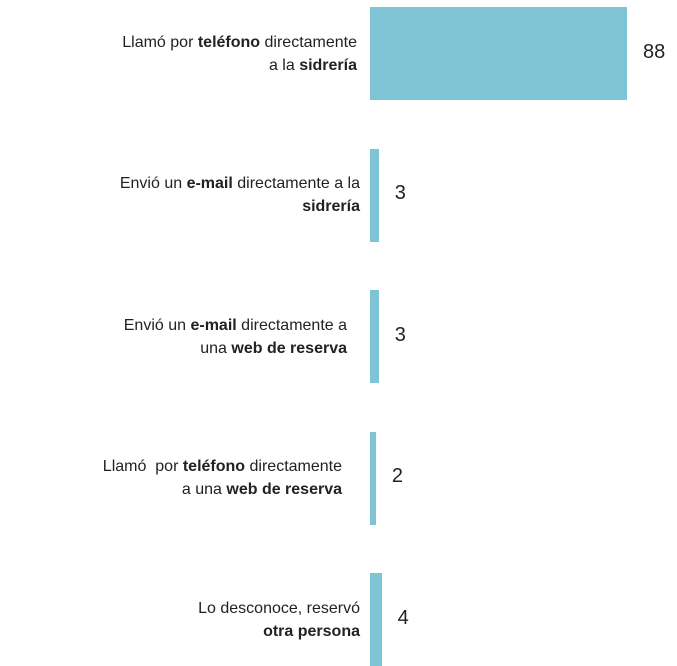  I want to click on label-line: otra persona, so click(180, 631).